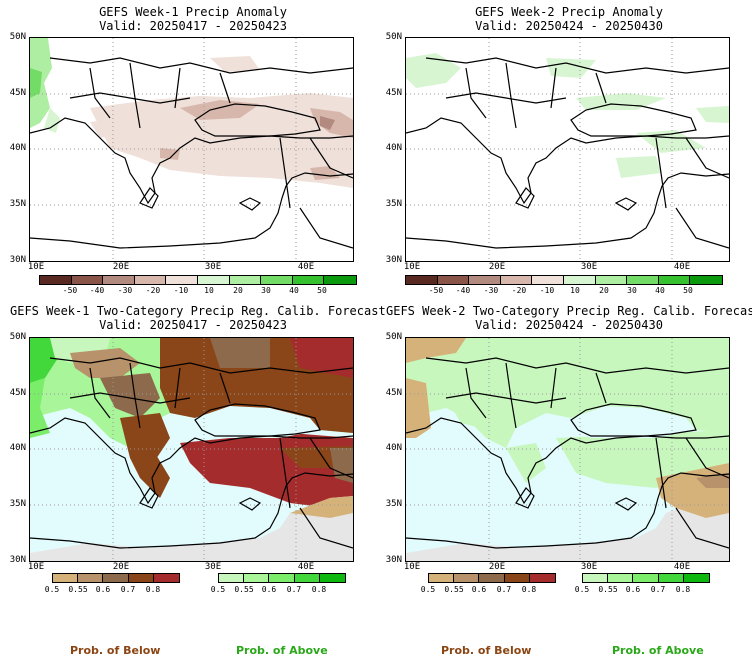 This screenshot has width=752, height=662. Describe the element at coordinates (486, 650) in the screenshot. I see `prob-below-label: Prob. of Below` at that location.